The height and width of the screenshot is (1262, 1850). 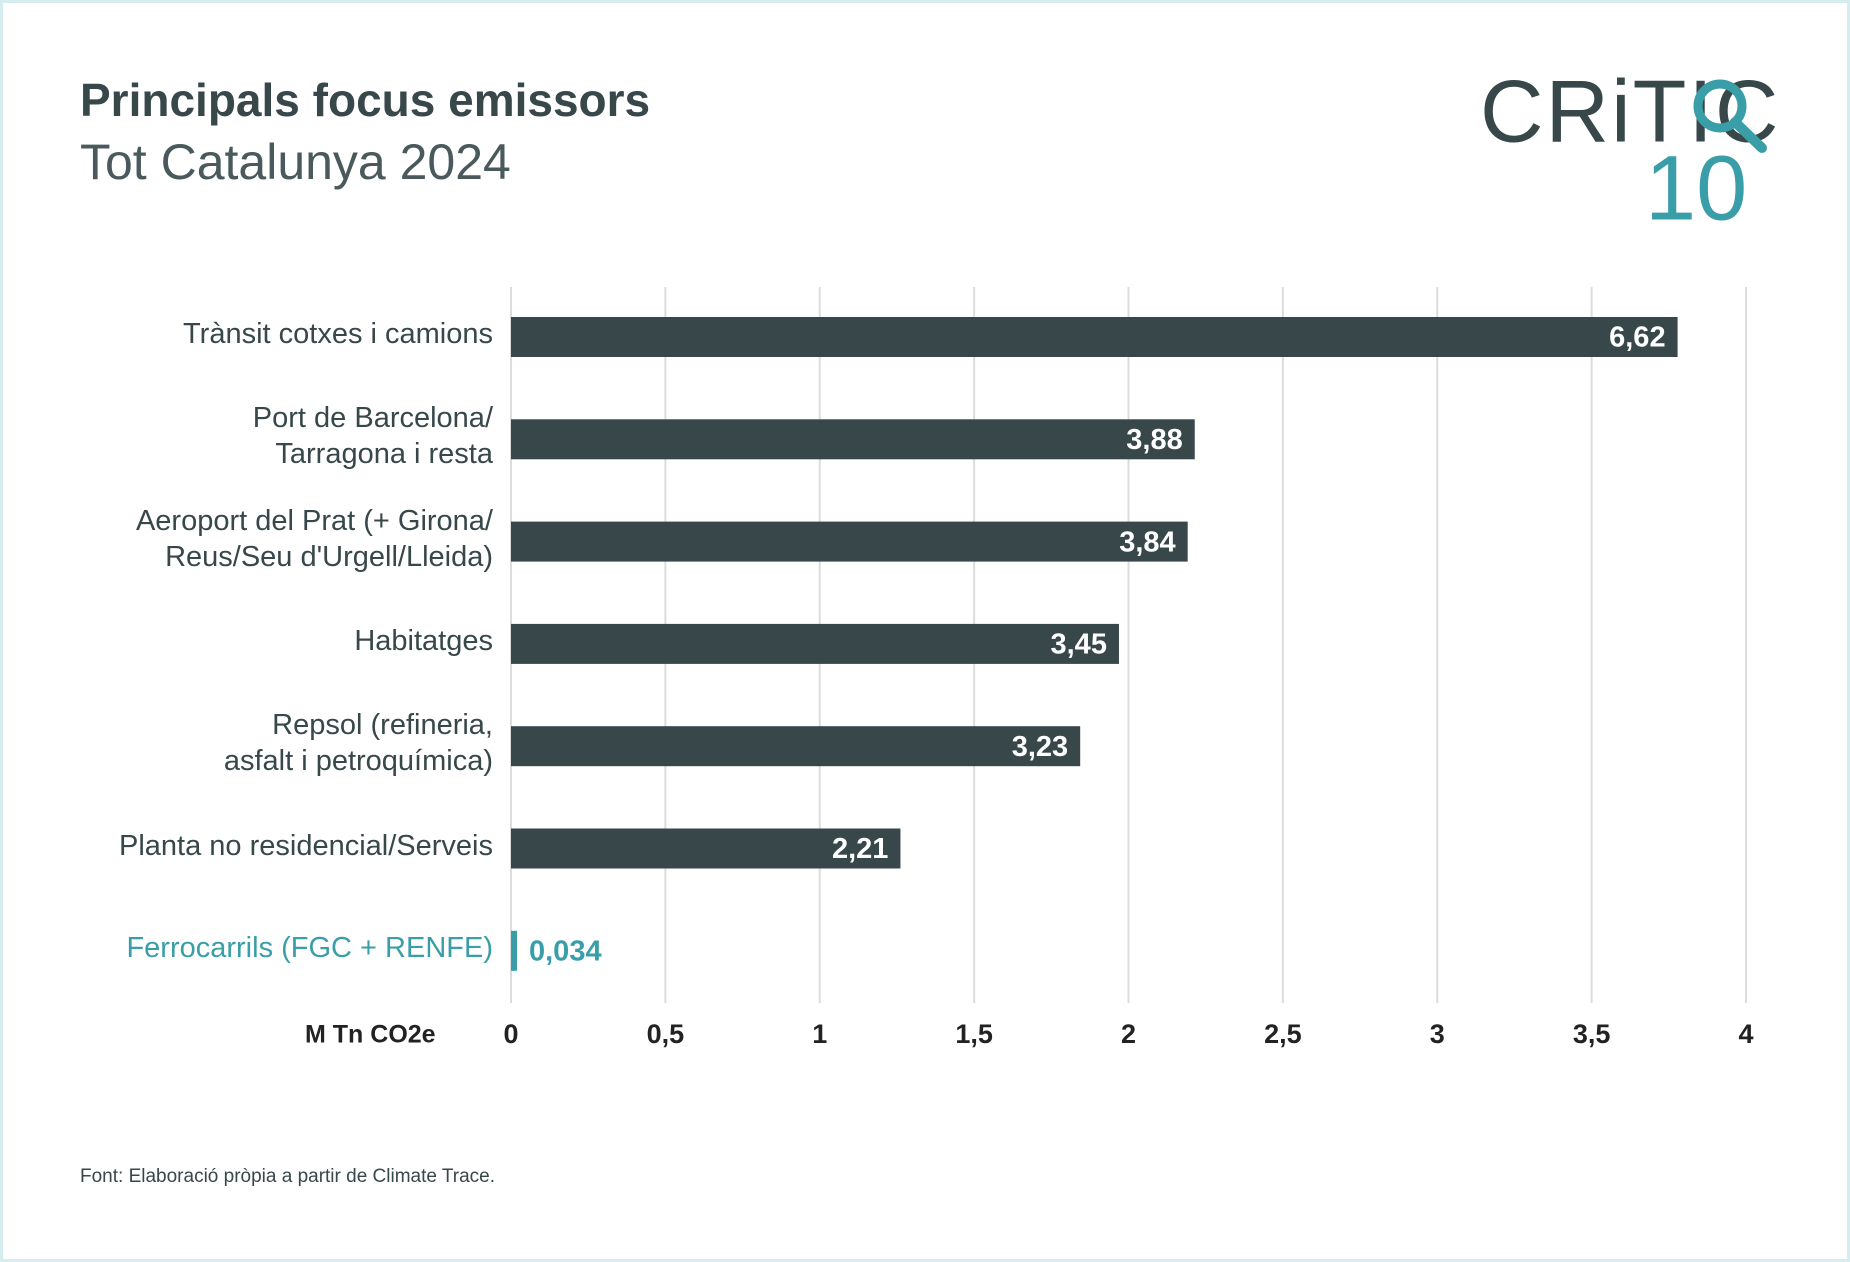 What do you see at coordinates (1592, 1034) in the screenshot?
I see `x-tick-label: 3,5` at bounding box center [1592, 1034].